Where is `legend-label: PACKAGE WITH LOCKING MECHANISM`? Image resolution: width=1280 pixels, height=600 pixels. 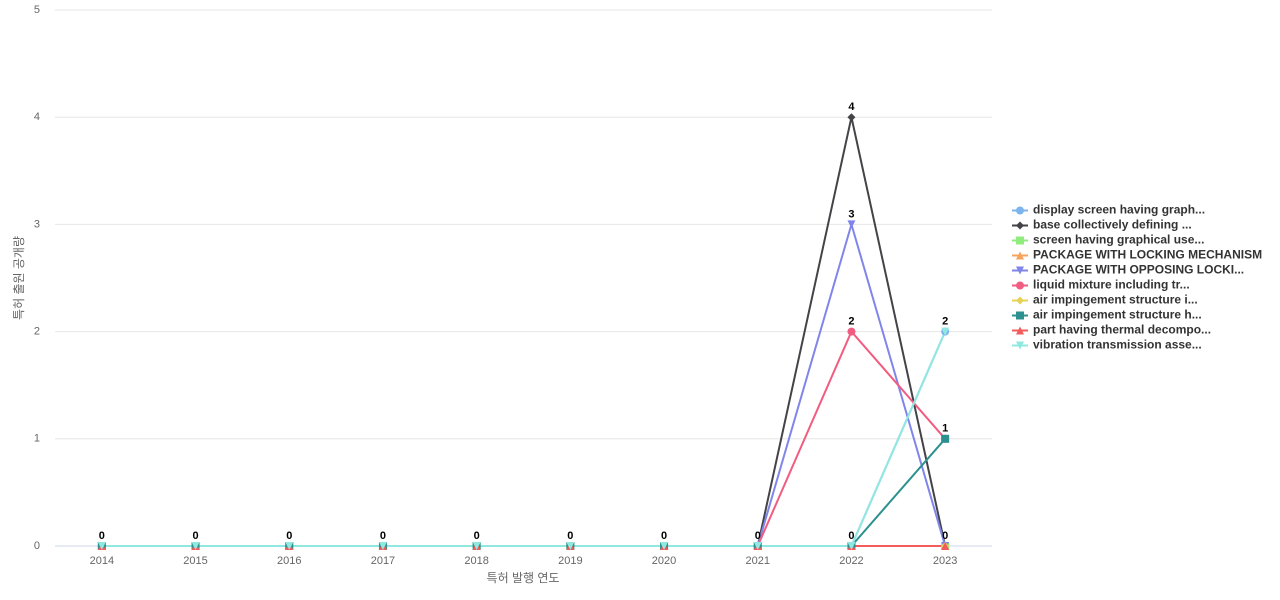 legend-label: PACKAGE WITH LOCKING MECHANISM is located at coordinates (1147, 255).